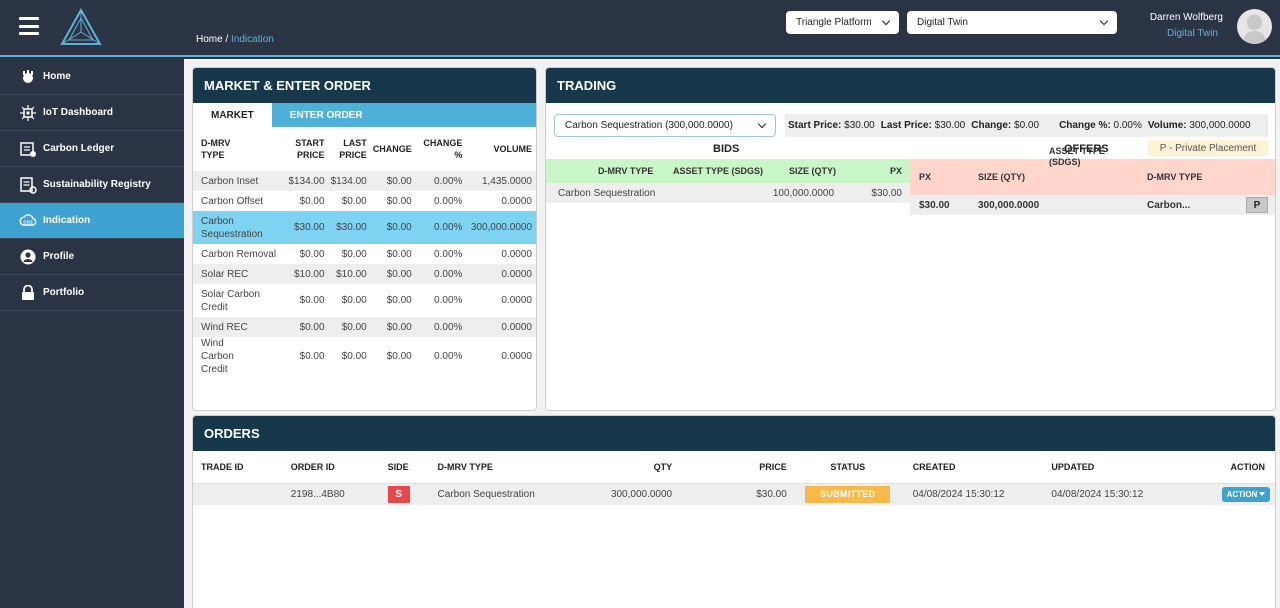  Describe the element at coordinates (812, 171) in the screenshot. I see `bids-col-size: SIZE (QTY)` at that location.